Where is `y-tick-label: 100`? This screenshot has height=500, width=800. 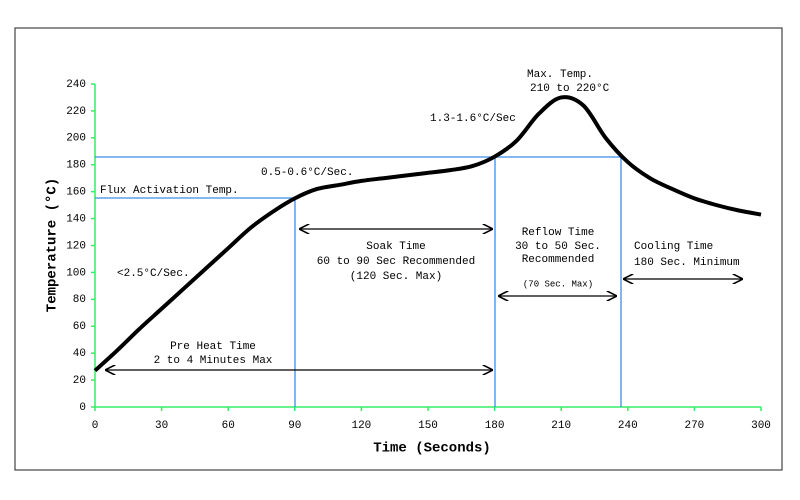
y-tick-label: 100 is located at coordinates (76, 273).